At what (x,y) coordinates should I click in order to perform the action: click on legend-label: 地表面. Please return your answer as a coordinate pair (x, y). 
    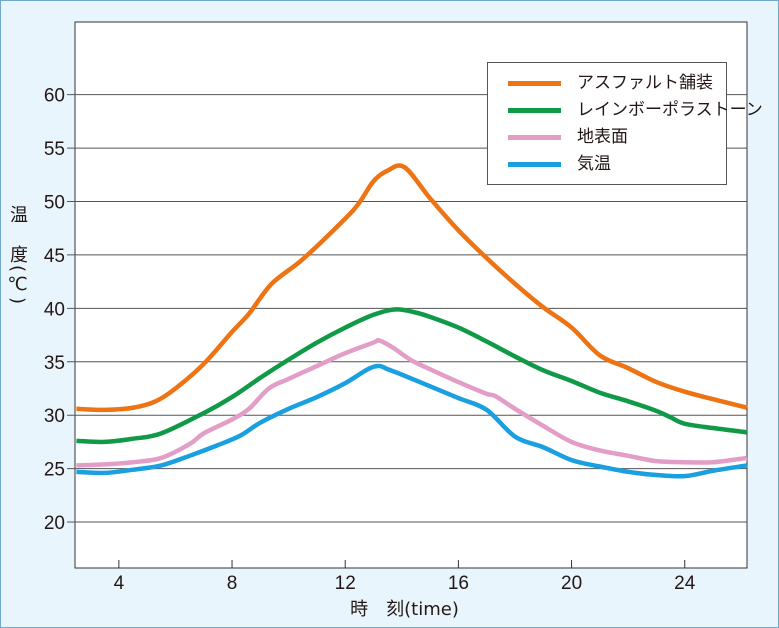
    Looking at the image, I should click on (602, 137).